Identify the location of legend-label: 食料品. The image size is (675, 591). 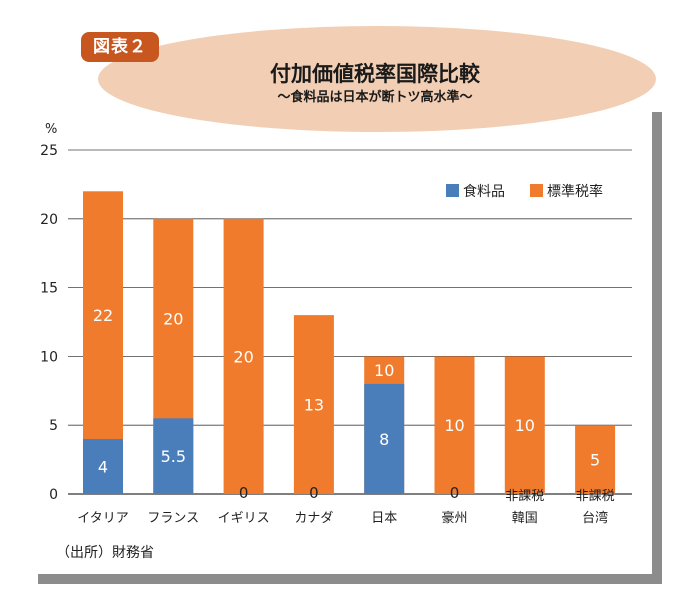
(484, 191).